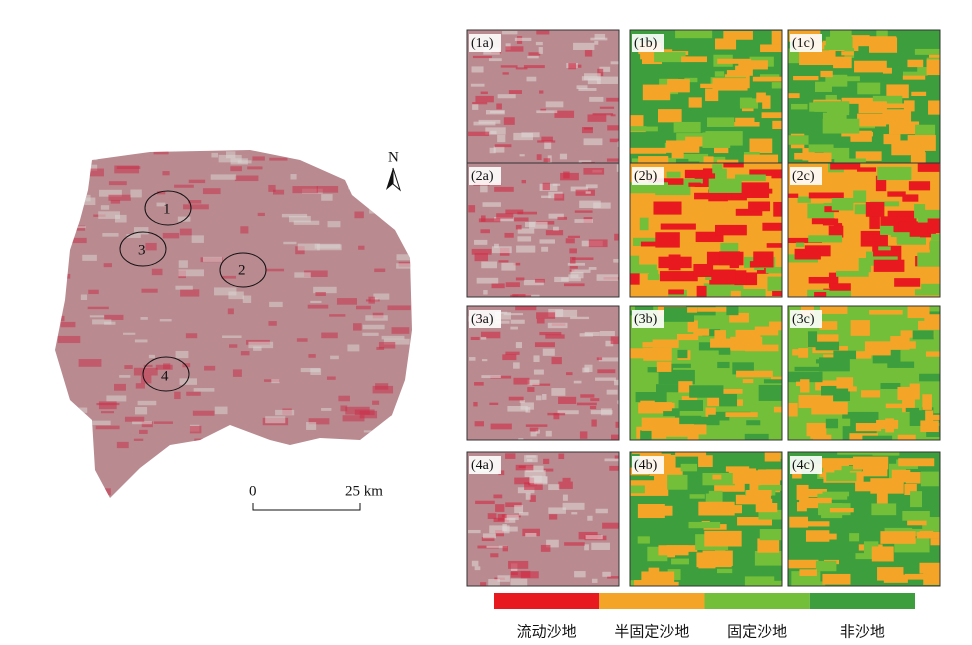 This screenshot has width=972, height=645. I want to click on legend-label: 半固定沙地, so click(651, 632).